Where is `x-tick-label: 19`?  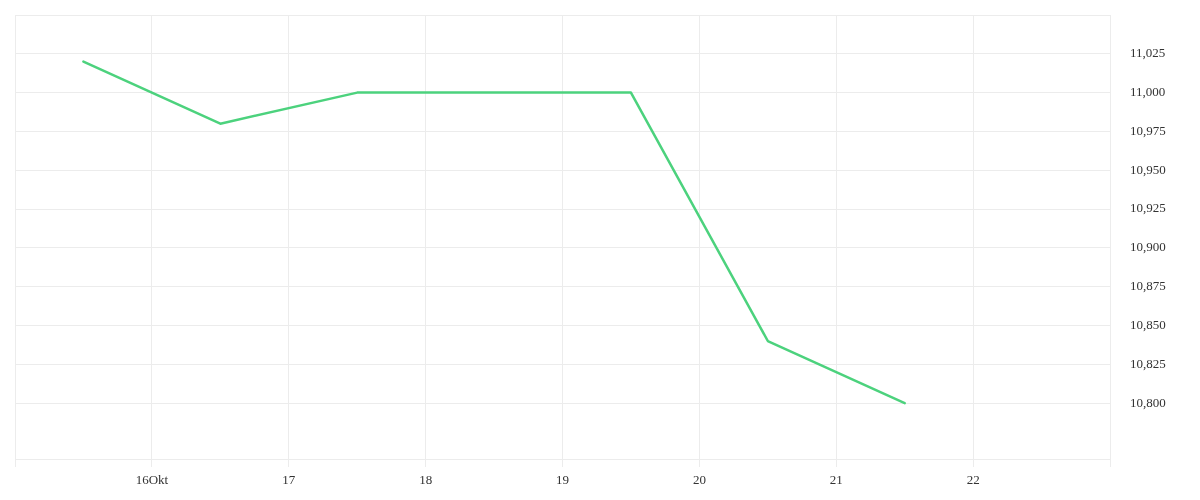 x-tick-label: 19 is located at coordinates (562, 480).